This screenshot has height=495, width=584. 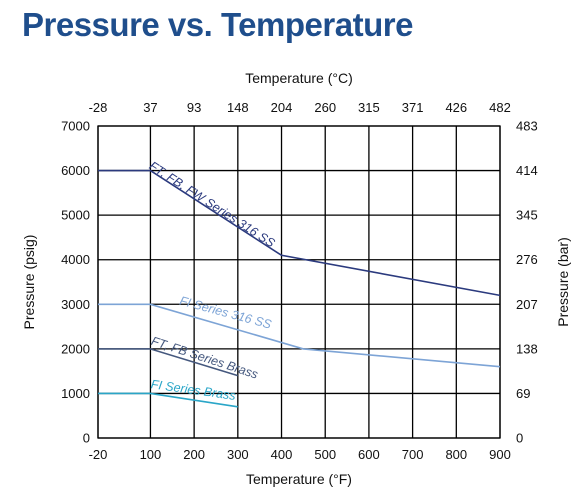 I want to click on y-axis-label: Pressure (psig), so click(x=29, y=282).